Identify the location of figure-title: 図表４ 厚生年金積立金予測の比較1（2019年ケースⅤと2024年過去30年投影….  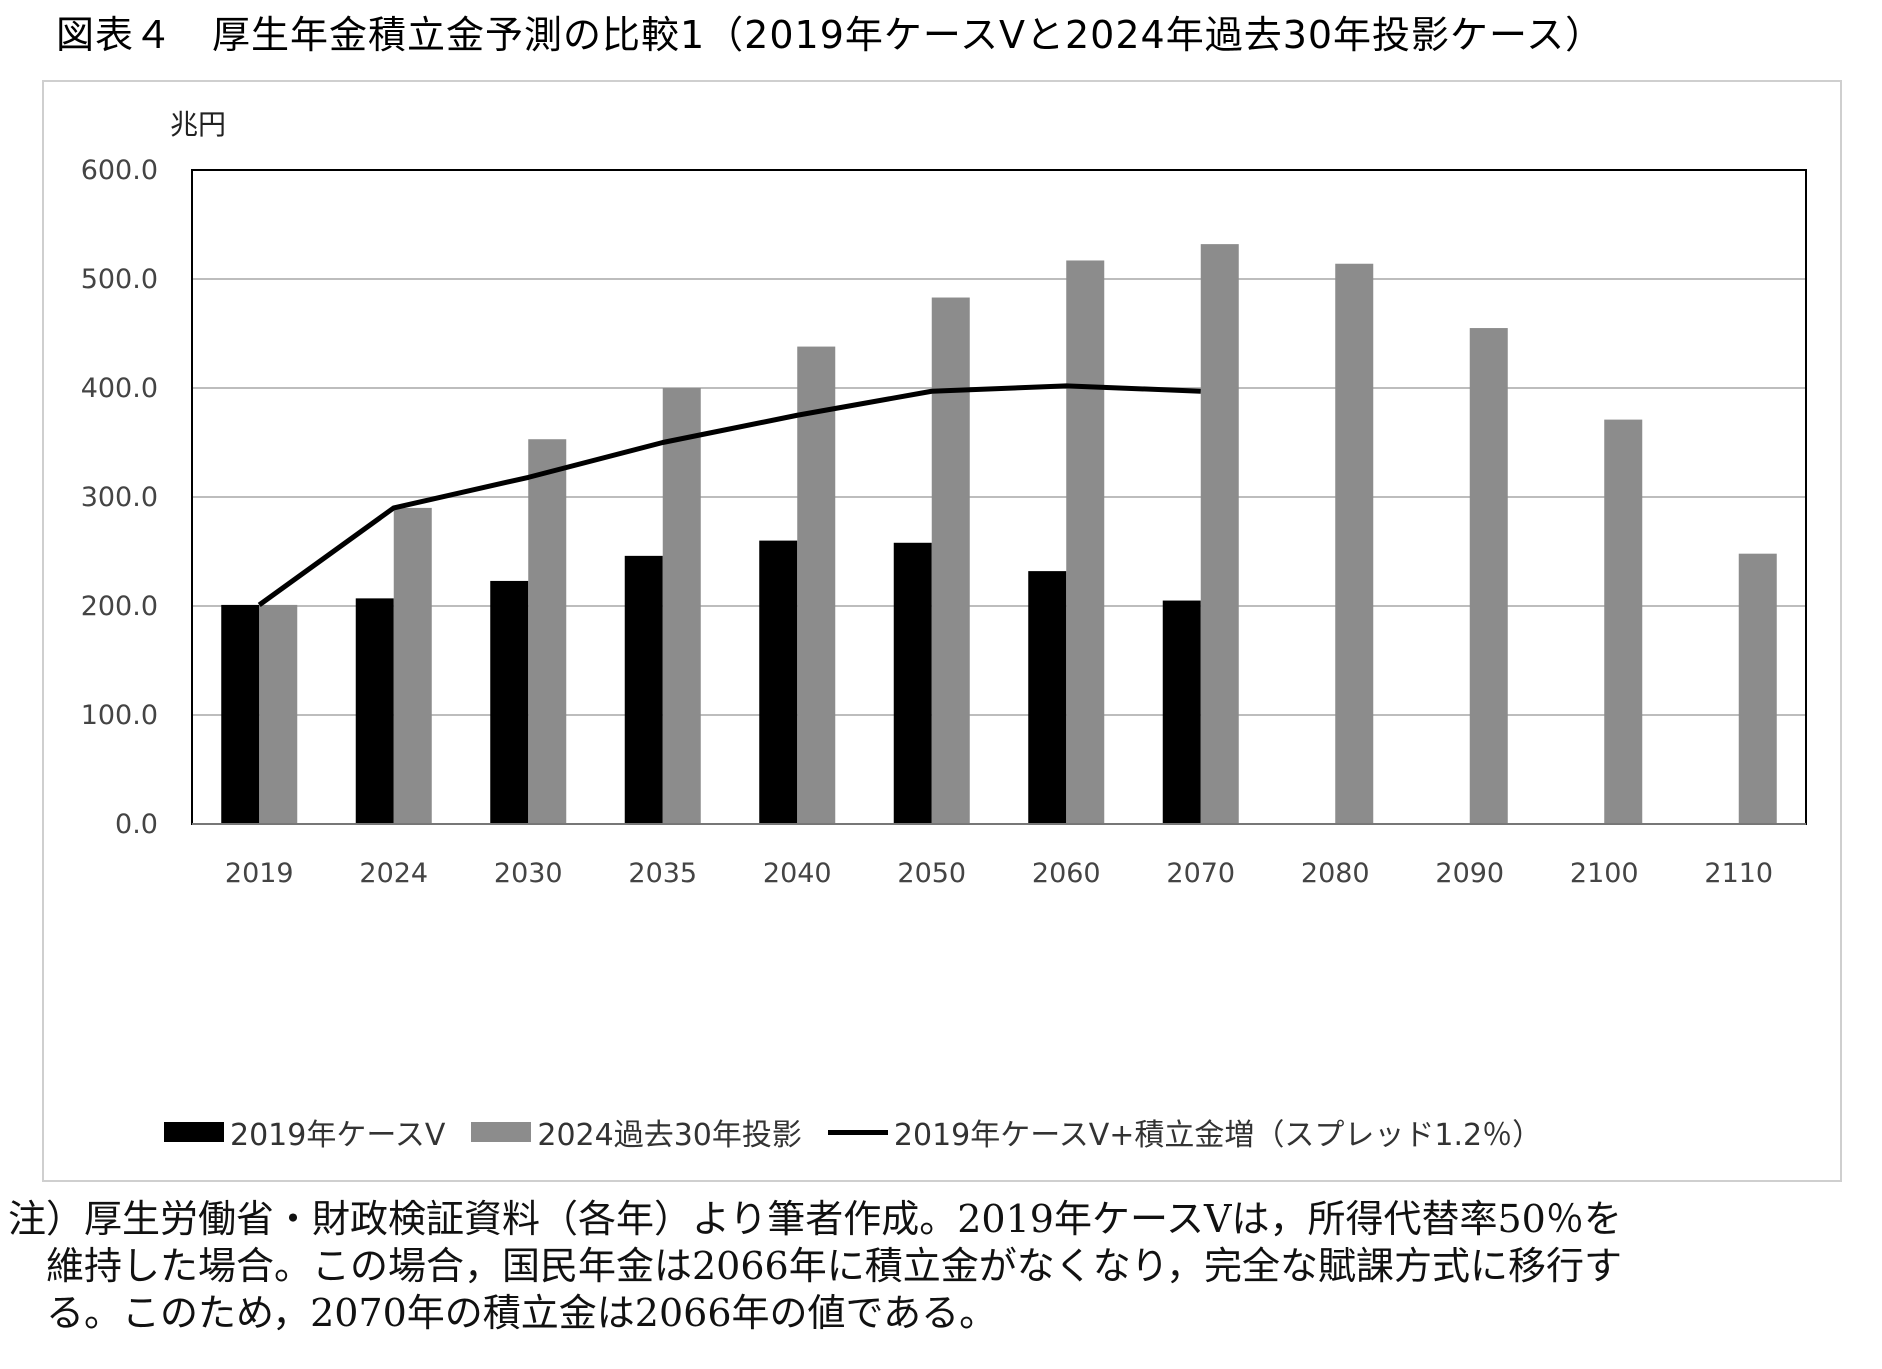
(830, 35).